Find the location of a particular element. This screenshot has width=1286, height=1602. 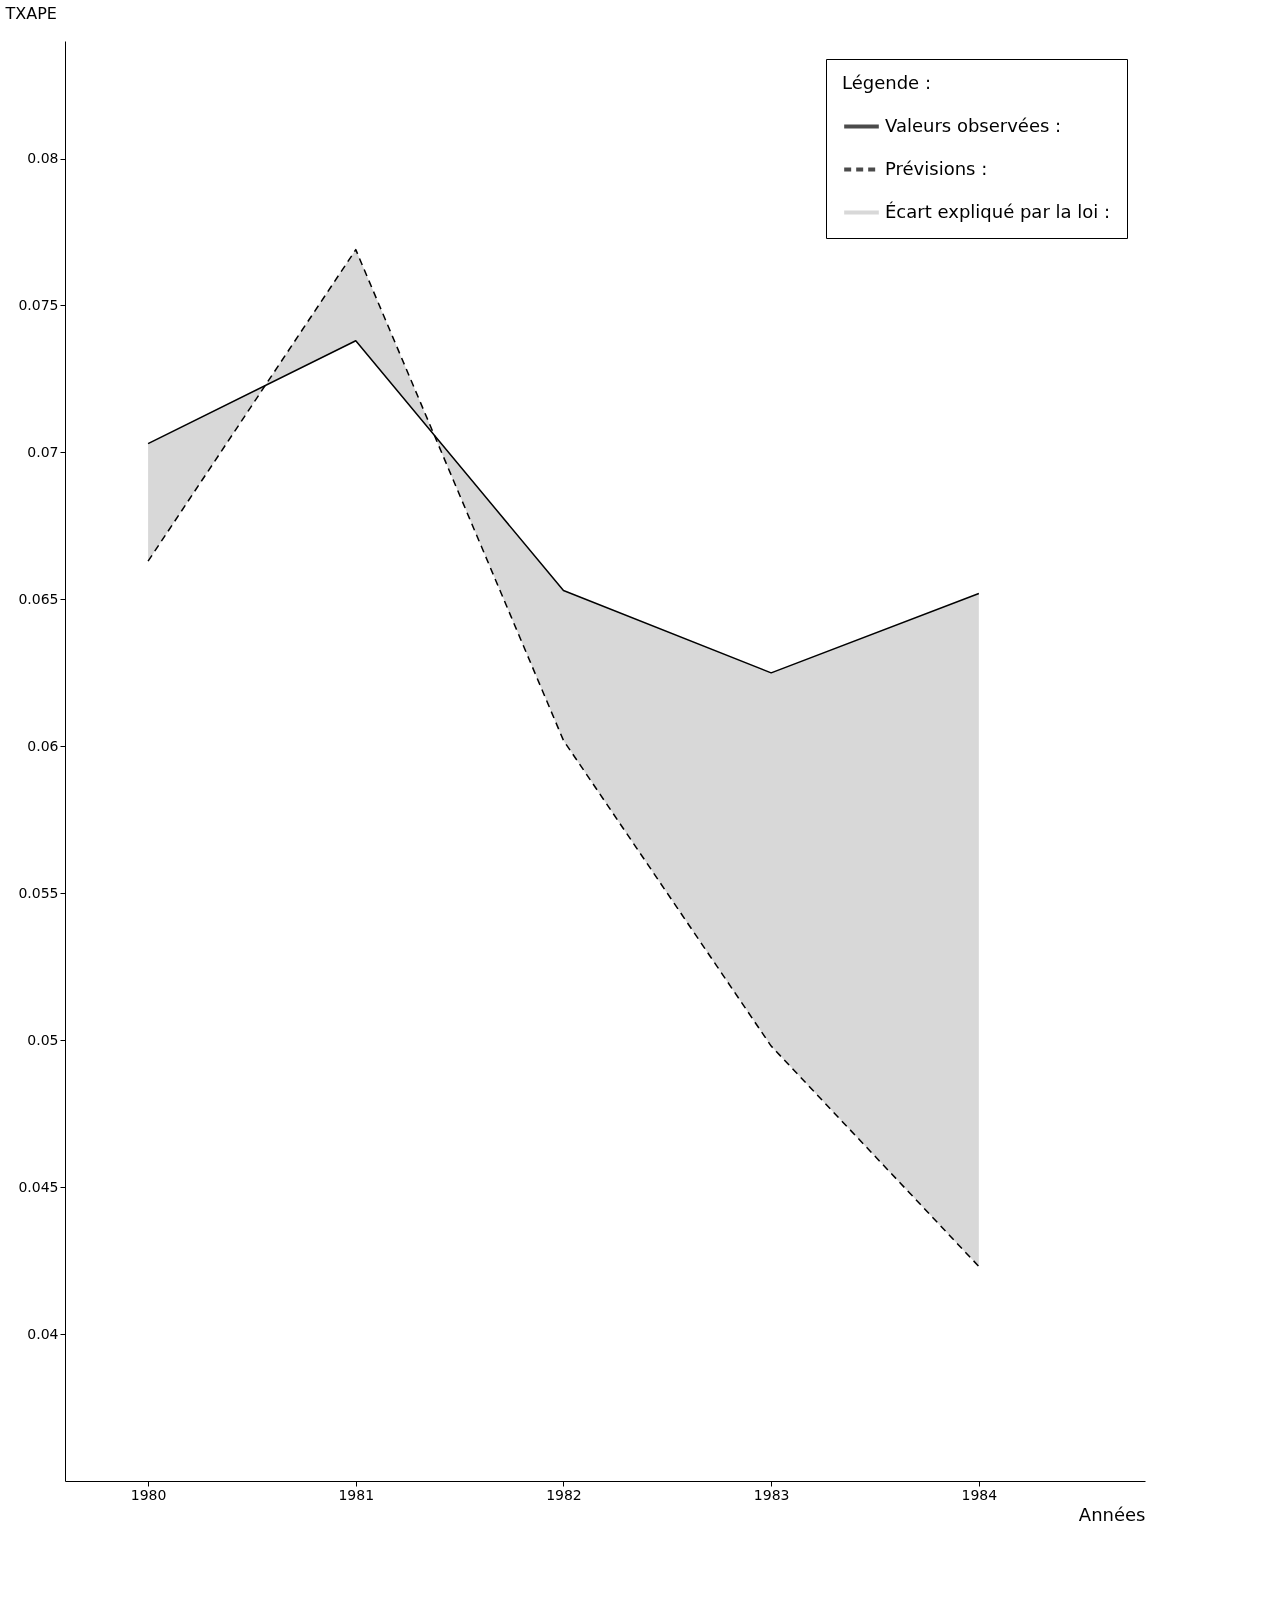

x-tick-label: 1981 is located at coordinates (356, 1494).